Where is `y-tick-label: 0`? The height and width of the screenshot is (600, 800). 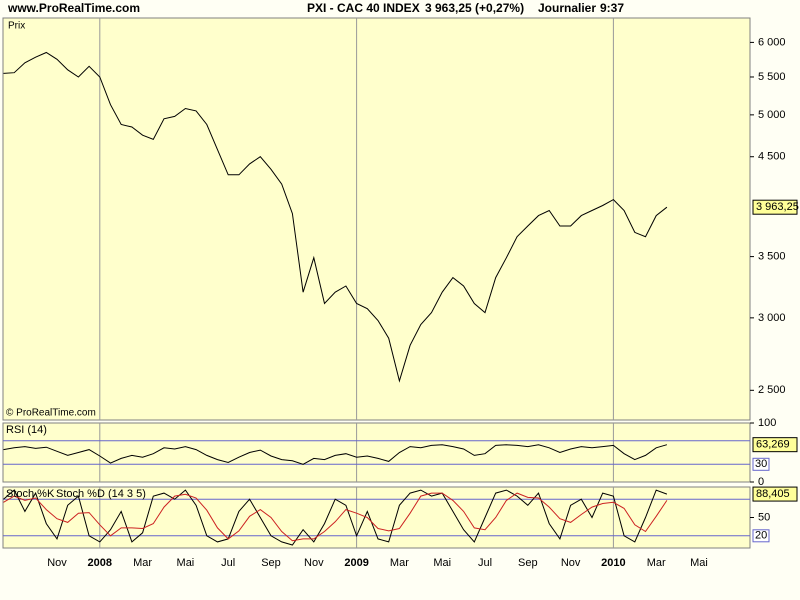
y-tick-label: 0 is located at coordinates (761, 482).